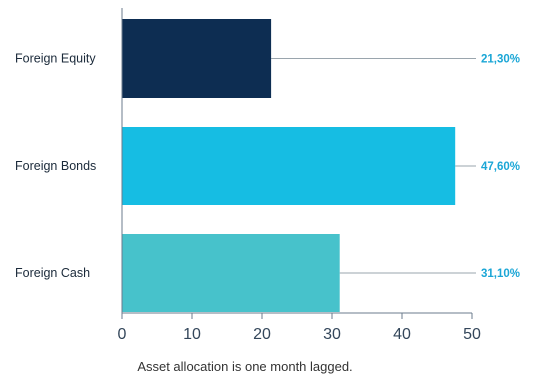 This screenshot has height=381, width=539. Describe the element at coordinates (472, 334) in the screenshot. I see `x-tick-label: 50` at that location.